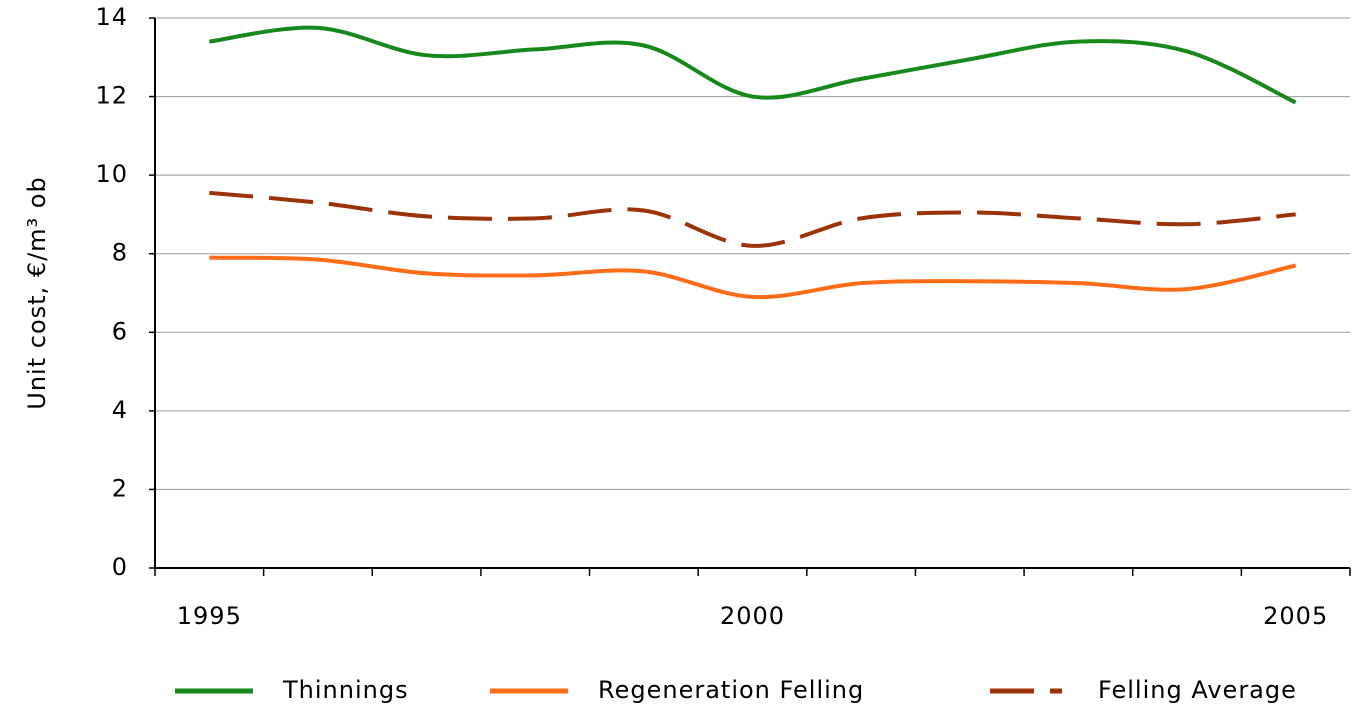 This screenshot has width=1357, height=713. Describe the element at coordinates (120, 331) in the screenshot. I see `y-tick-label: 6` at that location.